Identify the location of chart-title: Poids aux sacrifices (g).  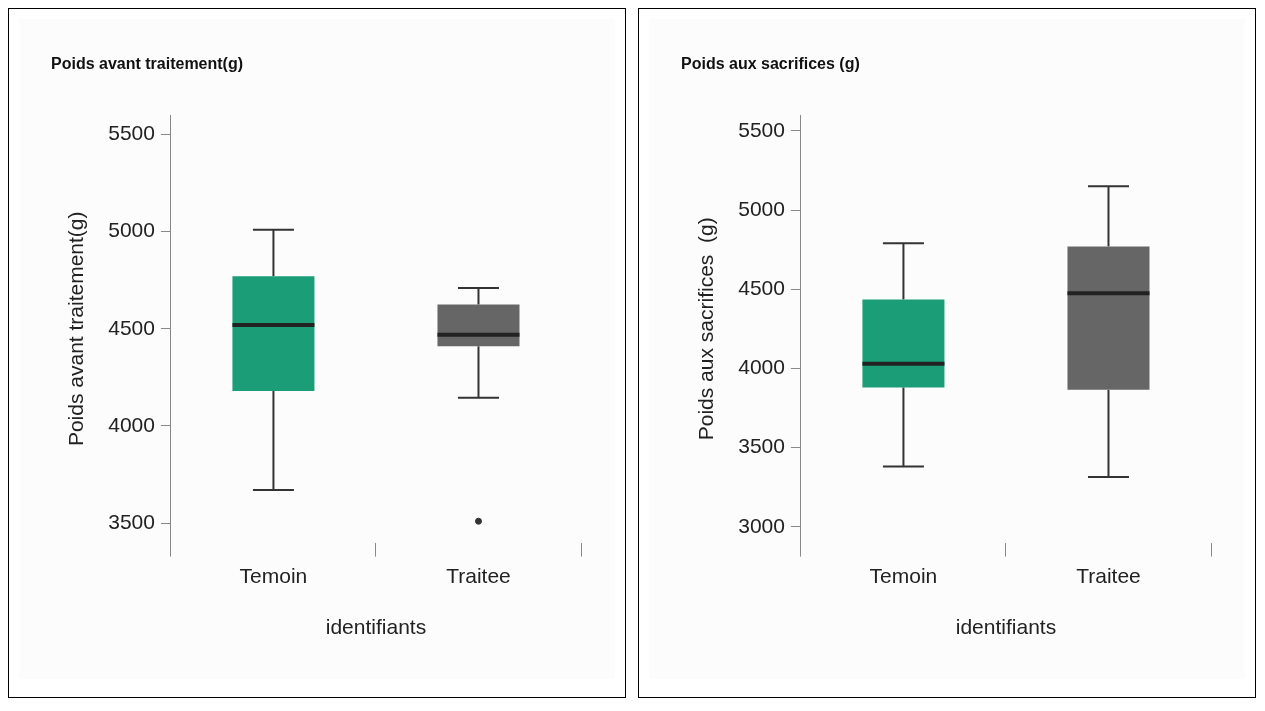
(771, 64).